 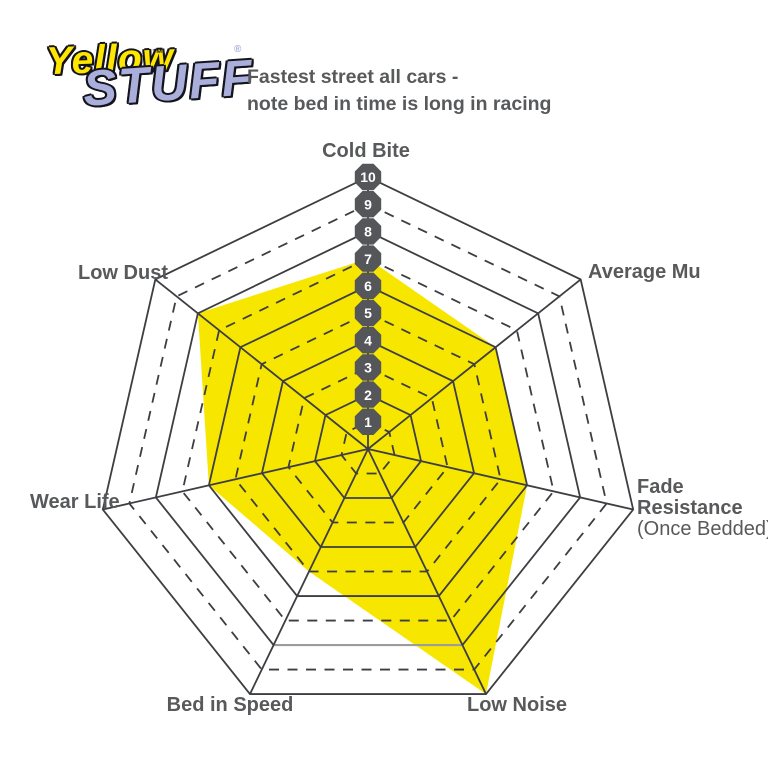 What do you see at coordinates (366, 151) in the screenshot?
I see `axis-label-cold-bite: Cold Bite` at bounding box center [366, 151].